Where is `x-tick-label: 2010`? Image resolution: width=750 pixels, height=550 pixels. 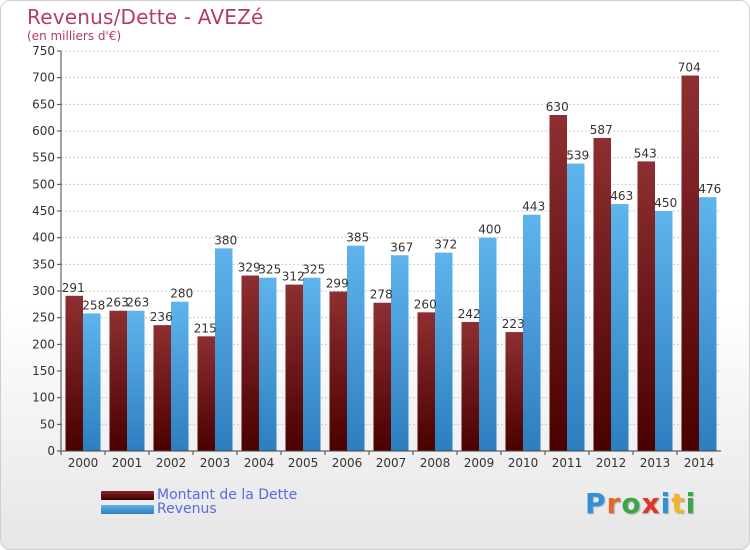 x-tick-label: 2010 is located at coordinates (523, 463).